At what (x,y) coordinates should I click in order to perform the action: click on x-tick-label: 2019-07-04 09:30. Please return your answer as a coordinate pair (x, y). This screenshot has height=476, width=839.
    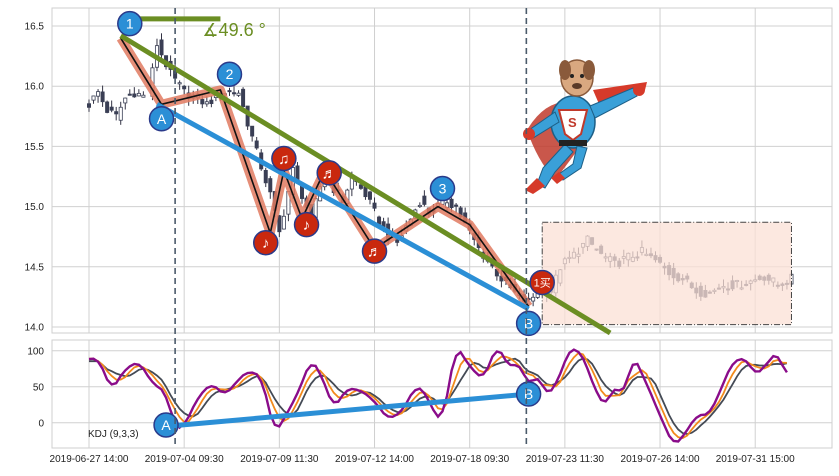
    Looking at the image, I should click on (184, 459).